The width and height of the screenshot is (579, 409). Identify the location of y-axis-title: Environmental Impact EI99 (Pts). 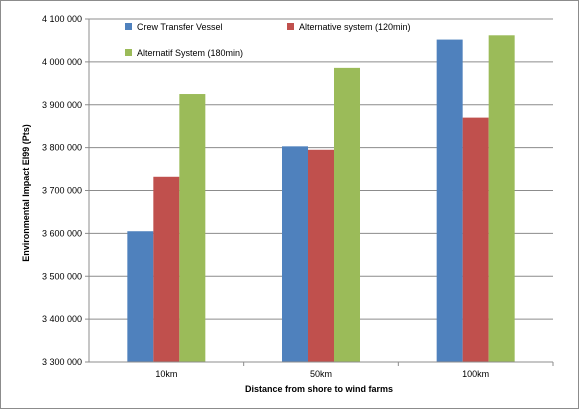
(26, 193).